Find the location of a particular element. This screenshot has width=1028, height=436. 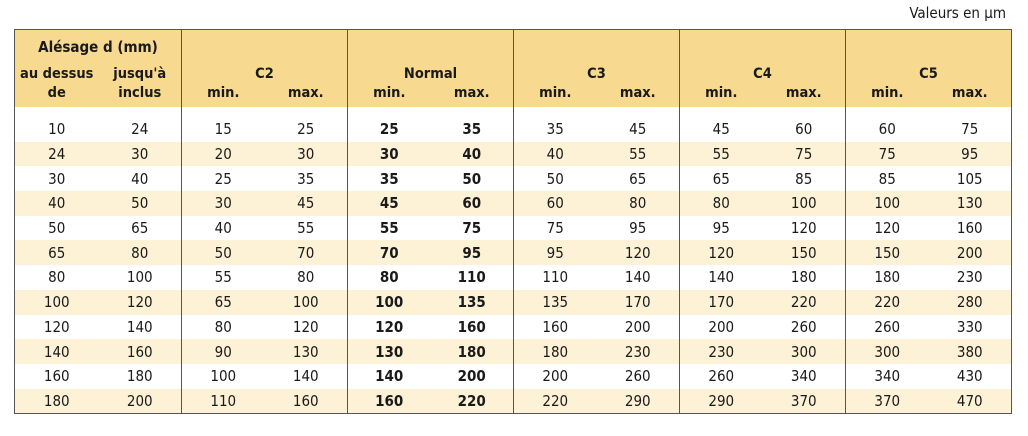

from-label-2: de is located at coordinates (56, 96).